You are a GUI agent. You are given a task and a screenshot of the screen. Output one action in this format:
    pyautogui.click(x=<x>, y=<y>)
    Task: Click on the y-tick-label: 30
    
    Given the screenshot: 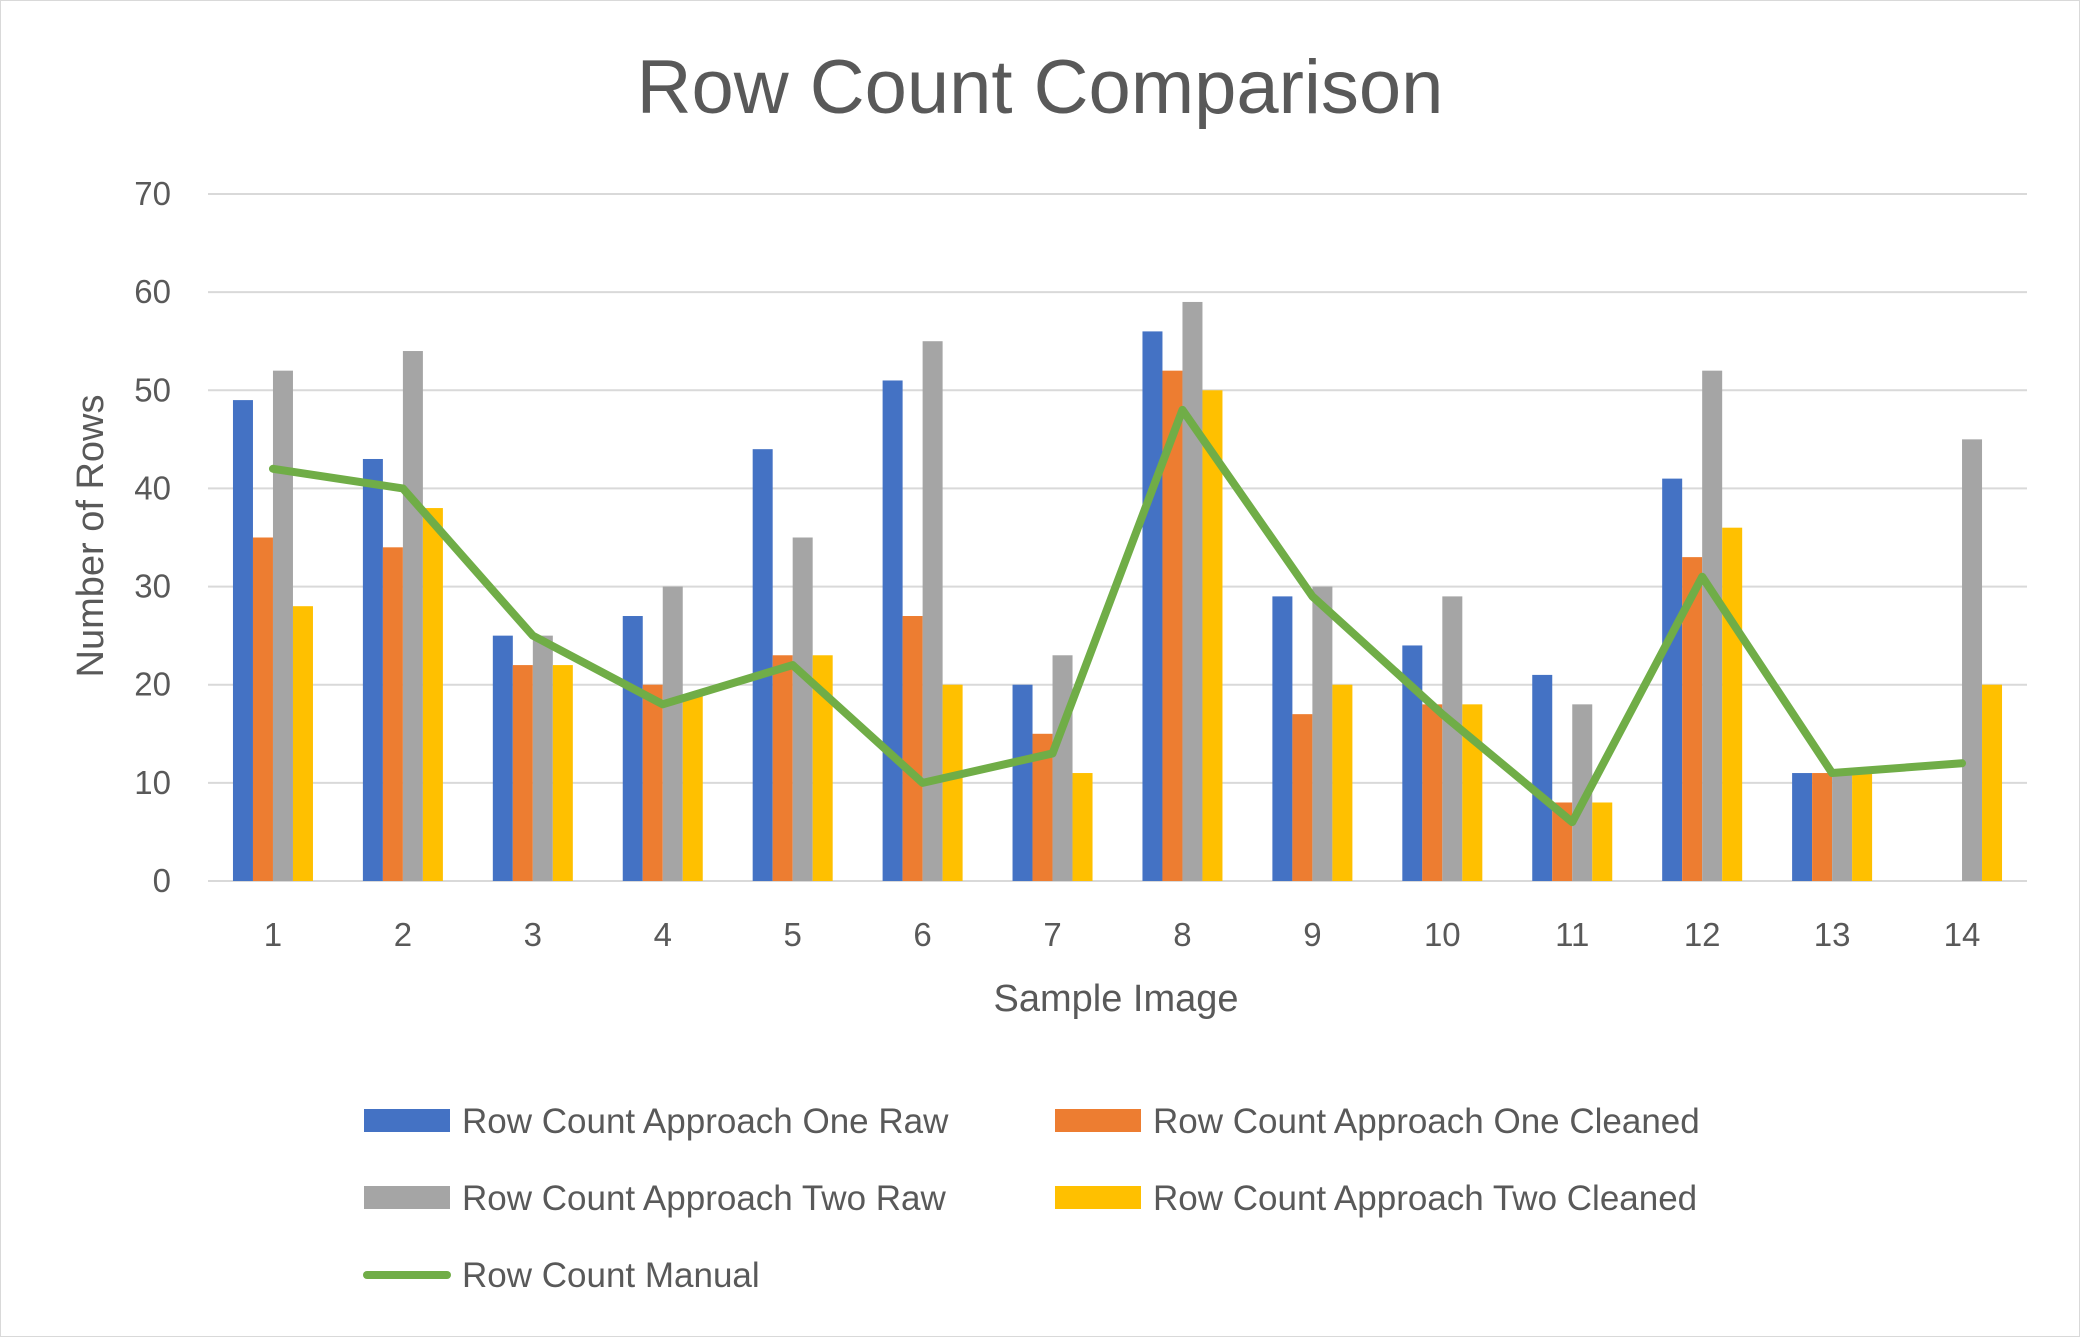 What is the action you would take?
    pyautogui.click(x=152, y=586)
    